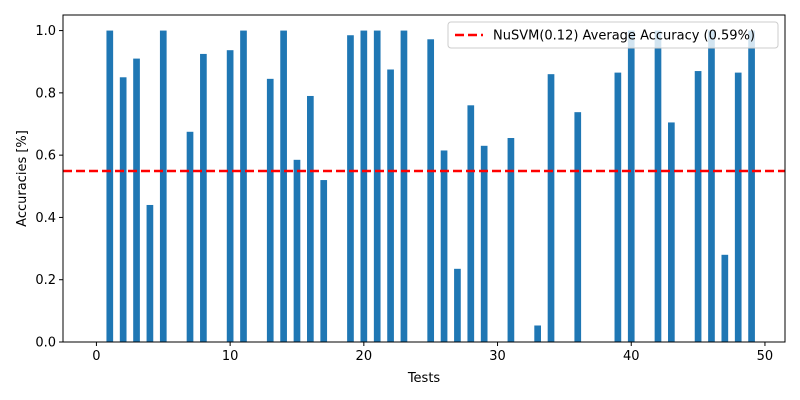 Image resolution: width=800 pixels, height=400 pixels. I want to click on y-tick-label: 1.0, so click(45, 31).